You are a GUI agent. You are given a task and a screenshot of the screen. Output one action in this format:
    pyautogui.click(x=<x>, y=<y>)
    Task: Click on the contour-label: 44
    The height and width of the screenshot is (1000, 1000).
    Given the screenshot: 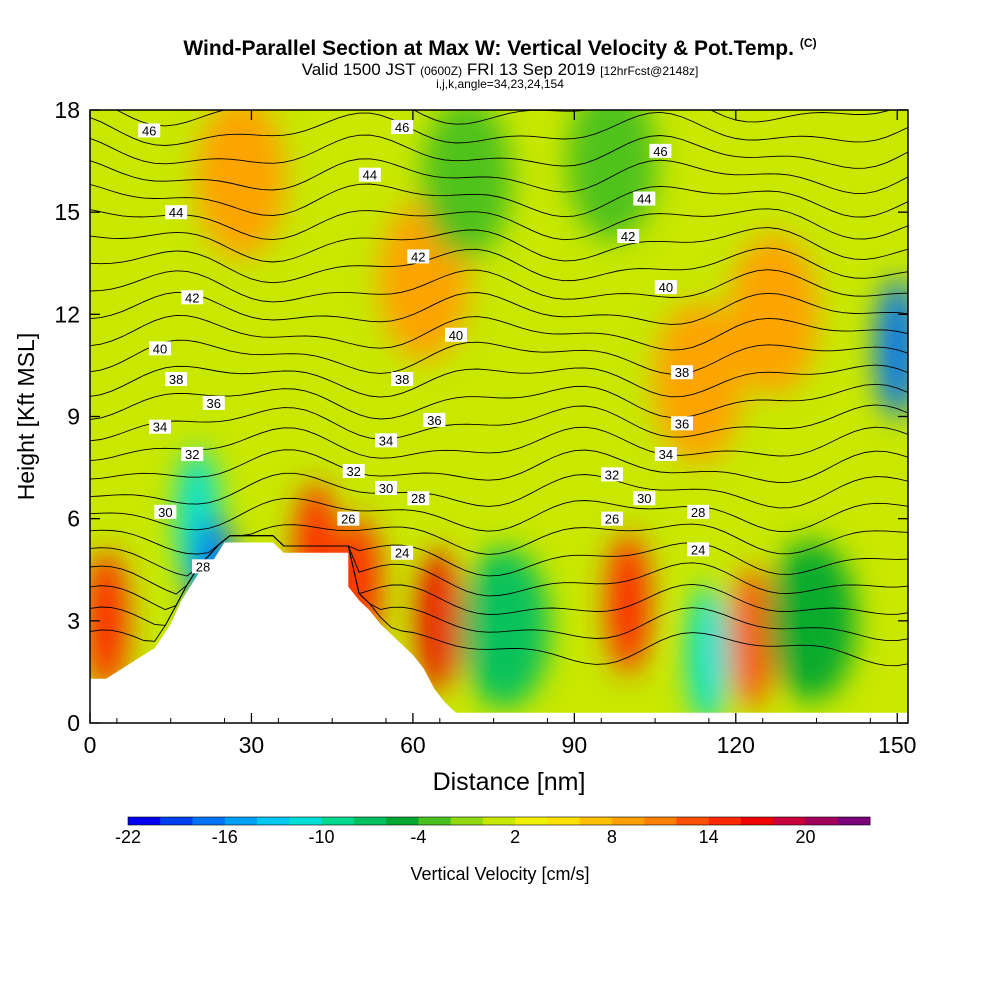 What is the action you would take?
    pyautogui.click(x=176, y=212)
    